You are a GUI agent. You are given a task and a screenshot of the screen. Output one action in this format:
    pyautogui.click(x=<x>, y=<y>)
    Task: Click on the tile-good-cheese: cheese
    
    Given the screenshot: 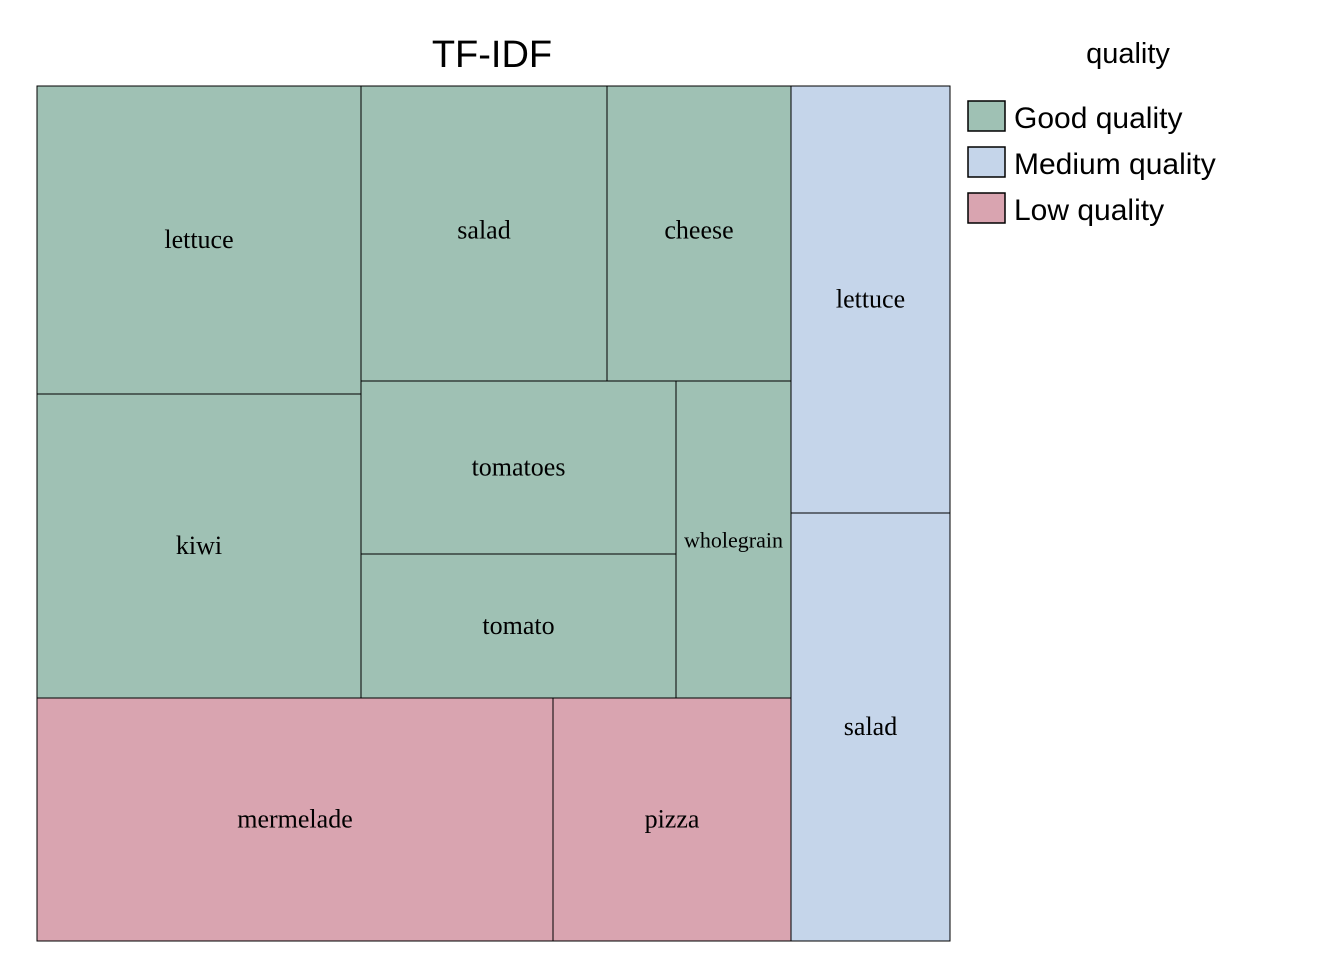 What is the action you would take?
    pyautogui.click(x=699, y=233)
    